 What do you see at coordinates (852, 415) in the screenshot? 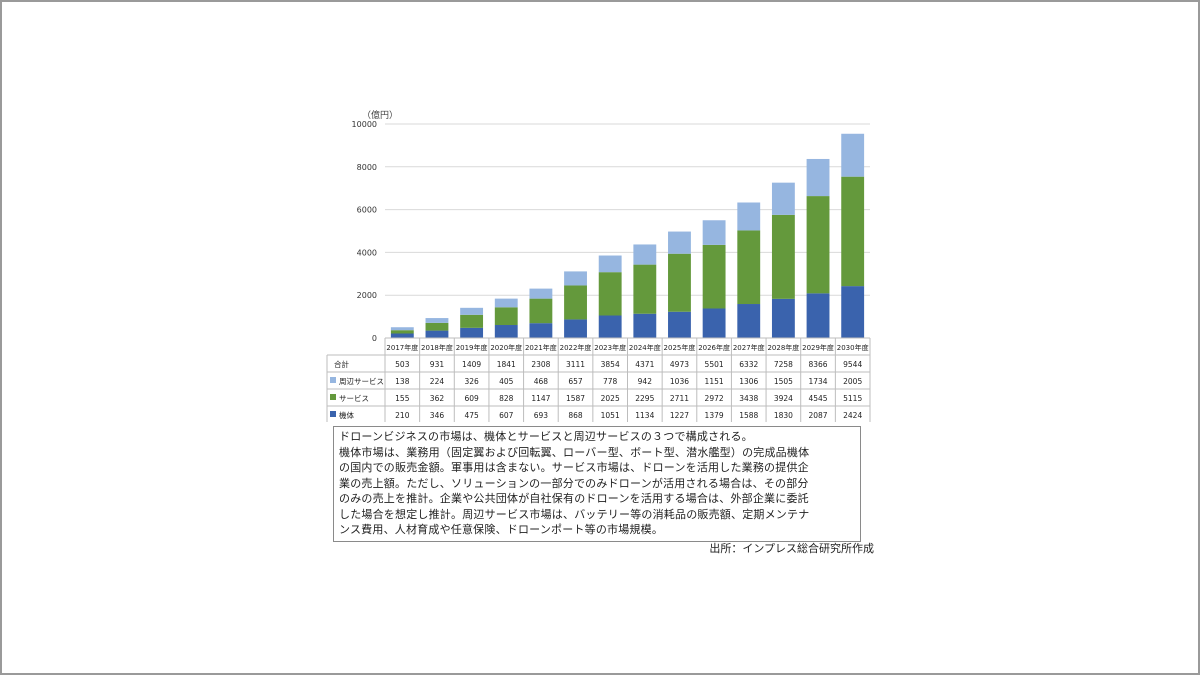
I see `data-label: 2424` at bounding box center [852, 415].